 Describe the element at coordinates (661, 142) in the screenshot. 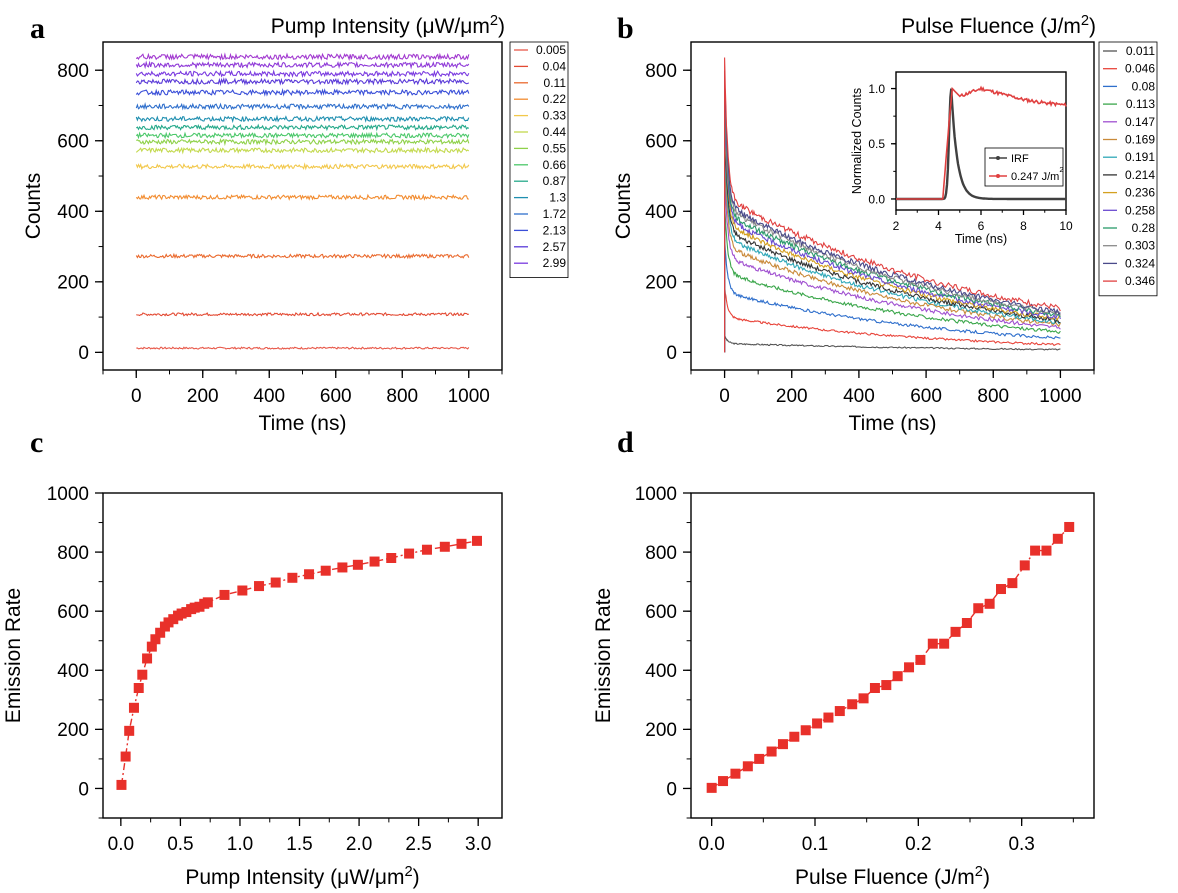

I see `panel-b-y-tick-label: 600` at that location.